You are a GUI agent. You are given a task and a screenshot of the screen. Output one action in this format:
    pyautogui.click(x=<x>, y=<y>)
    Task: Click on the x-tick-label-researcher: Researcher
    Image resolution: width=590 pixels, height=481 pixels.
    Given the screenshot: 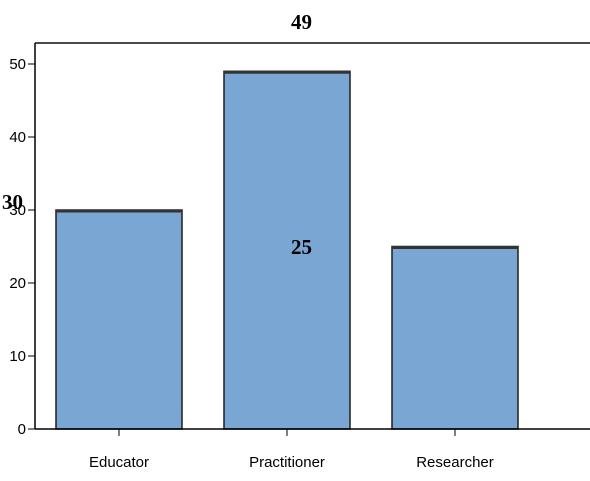 What is the action you would take?
    pyautogui.click(x=455, y=462)
    